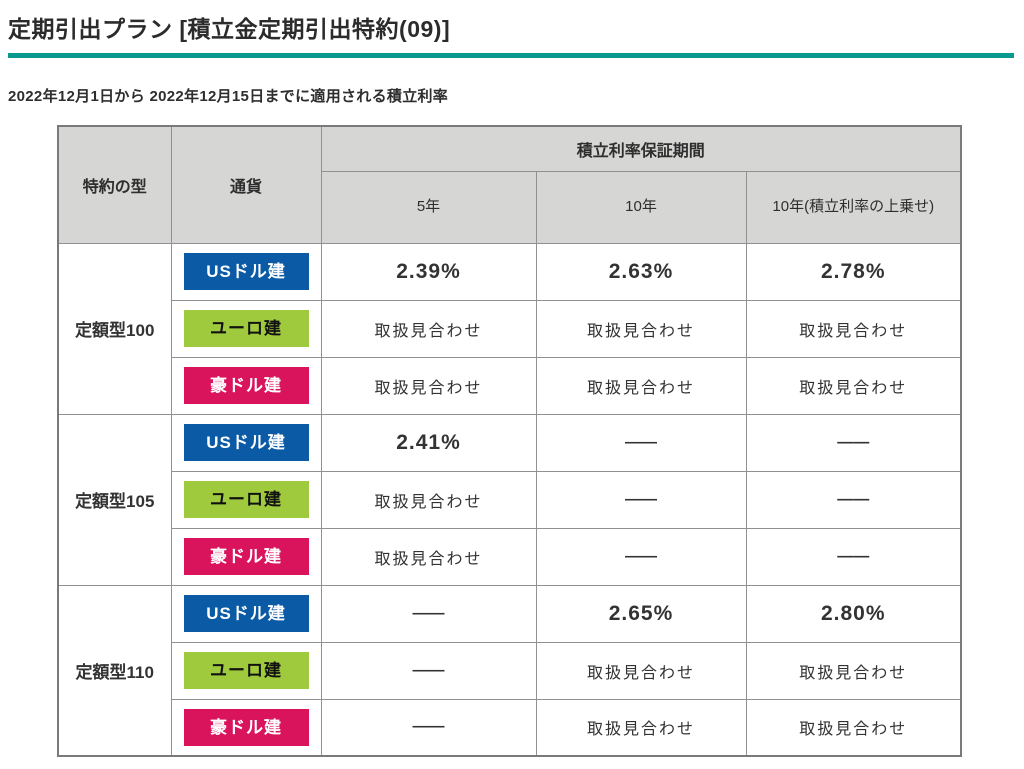  What do you see at coordinates (114, 499) in the screenshot?
I see `plan-type-label: 定額型105` at bounding box center [114, 499].